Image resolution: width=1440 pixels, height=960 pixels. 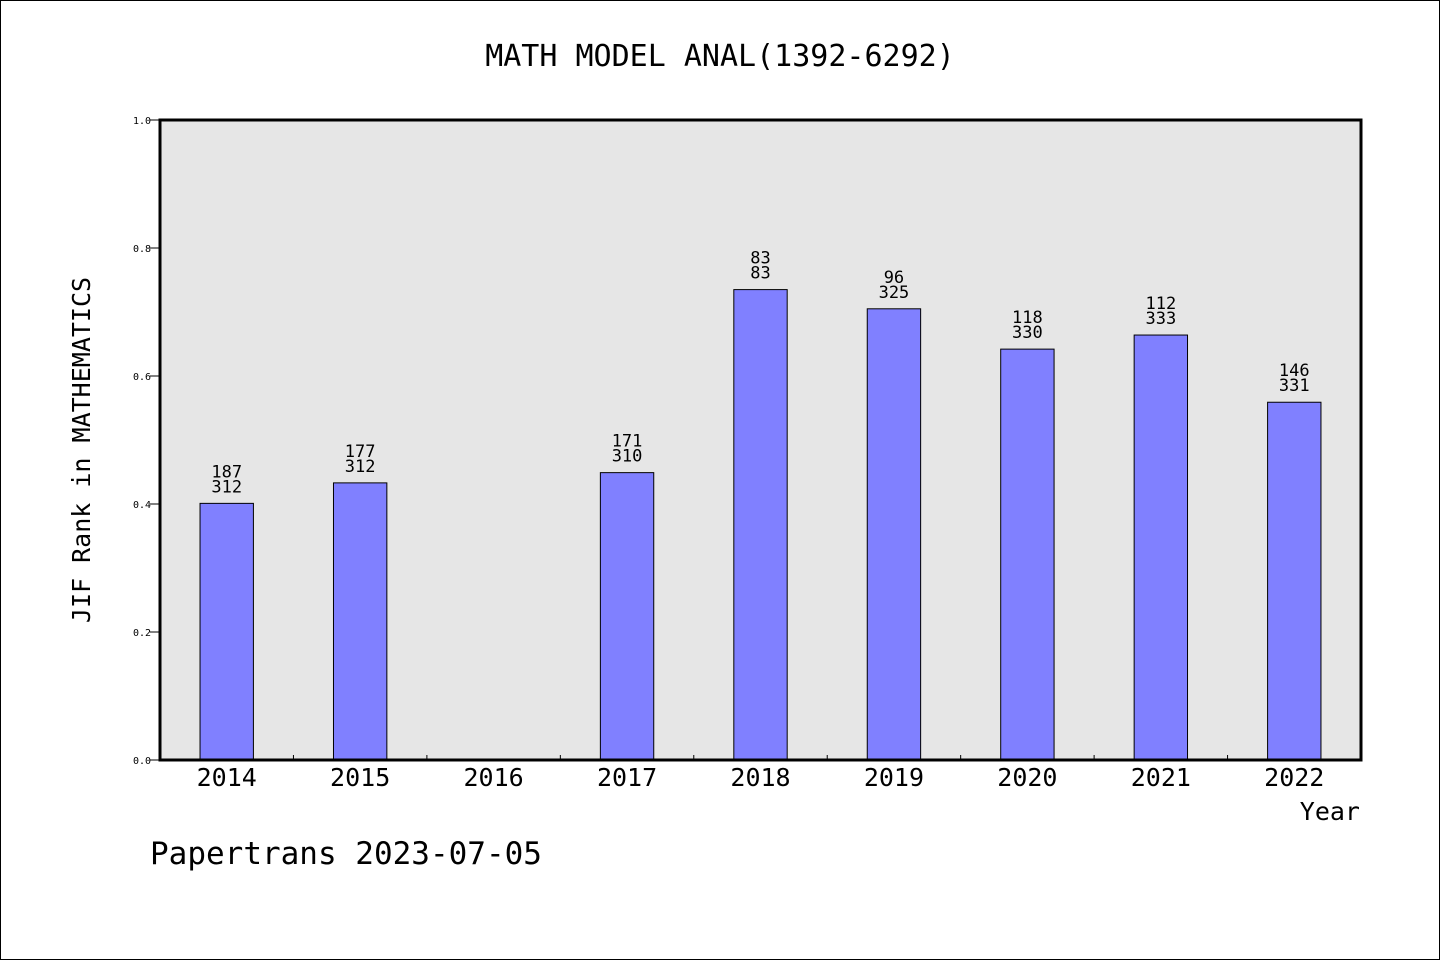 What do you see at coordinates (894, 278) in the screenshot?
I see `bar-label-top-2019: 96` at bounding box center [894, 278].